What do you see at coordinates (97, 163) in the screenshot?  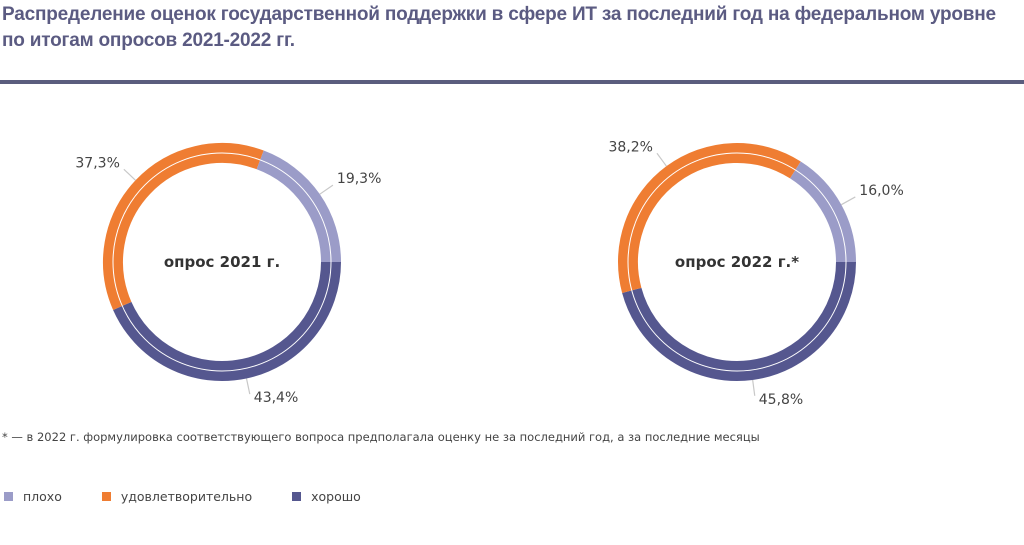 I see `data-label: 37,3%` at bounding box center [97, 163].